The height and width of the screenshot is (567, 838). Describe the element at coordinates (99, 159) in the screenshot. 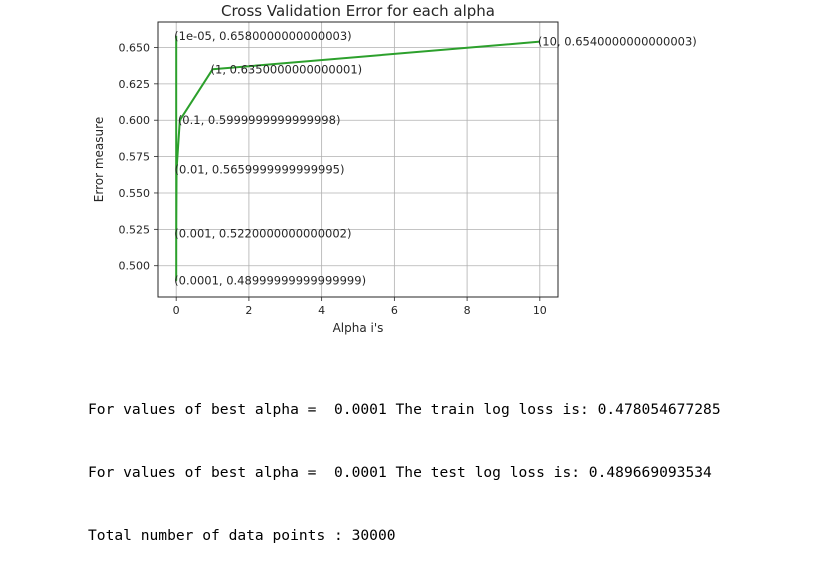

I see `y-axis-label: Error measure` at that location.